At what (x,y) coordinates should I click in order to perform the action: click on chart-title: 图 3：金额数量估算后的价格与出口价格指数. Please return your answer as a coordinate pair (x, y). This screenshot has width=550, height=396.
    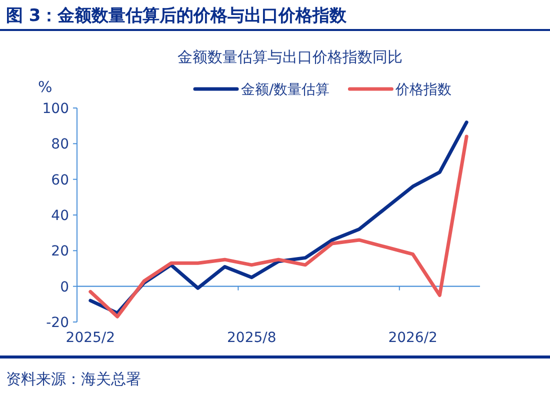
    Looking at the image, I should click on (177, 16).